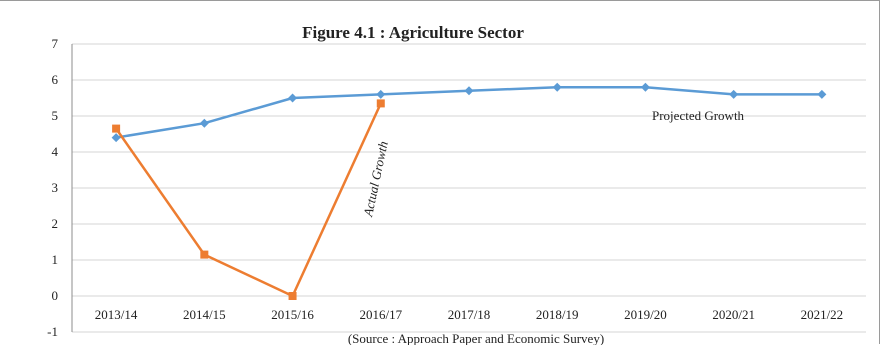 The width and height of the screenshot is (880, 350). I want to click on x-tick-label: 2017/18, so click(469, 314).